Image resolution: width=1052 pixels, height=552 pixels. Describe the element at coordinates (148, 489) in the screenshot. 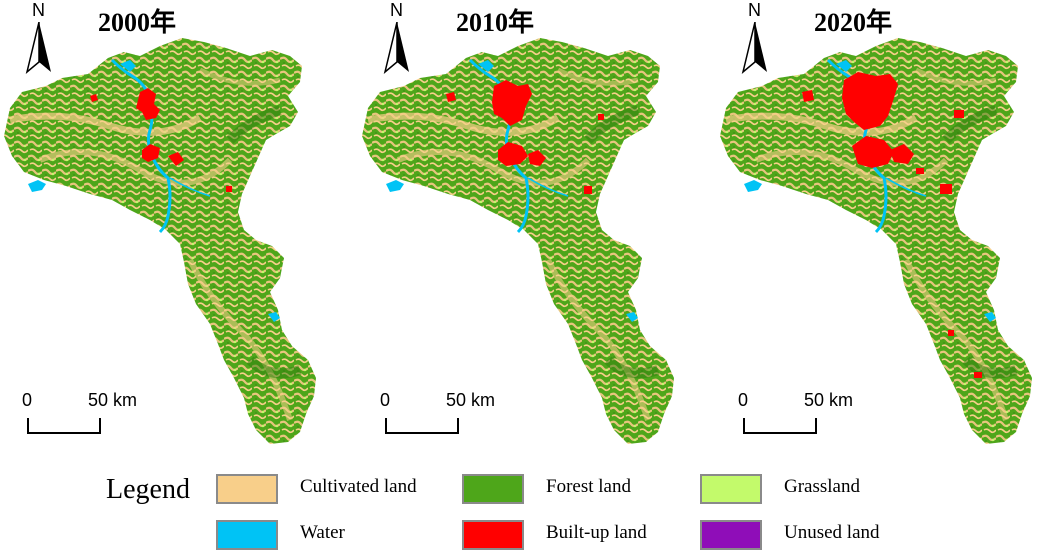

I see `legend-title: Legend` at that location.